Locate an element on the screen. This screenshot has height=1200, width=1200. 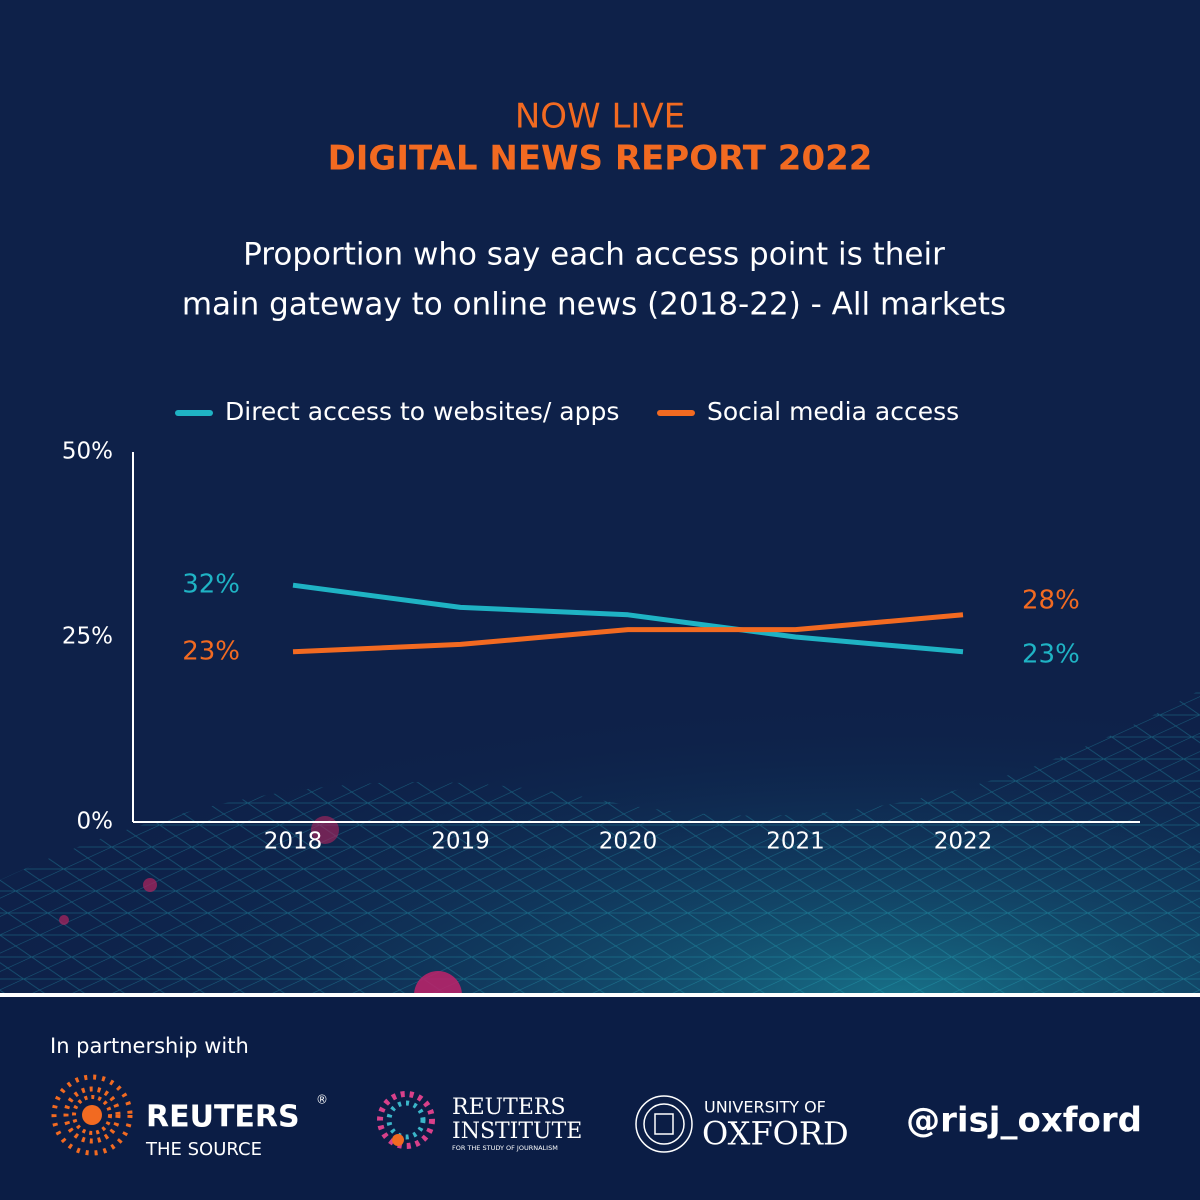
partnership-label: In partnership with is located at coordinates (149, 1046).